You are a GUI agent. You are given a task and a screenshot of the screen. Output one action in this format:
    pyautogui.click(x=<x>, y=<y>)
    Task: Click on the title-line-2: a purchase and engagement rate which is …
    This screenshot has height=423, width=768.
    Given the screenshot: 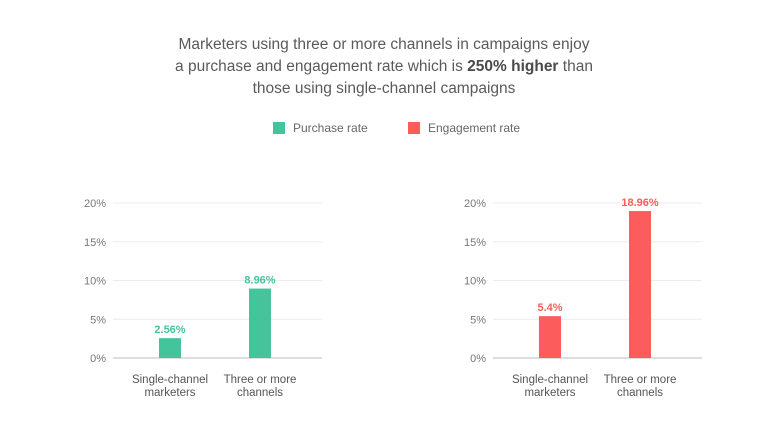 What is the action you would take?
    pyautogui.click(x=384, y=67)
    